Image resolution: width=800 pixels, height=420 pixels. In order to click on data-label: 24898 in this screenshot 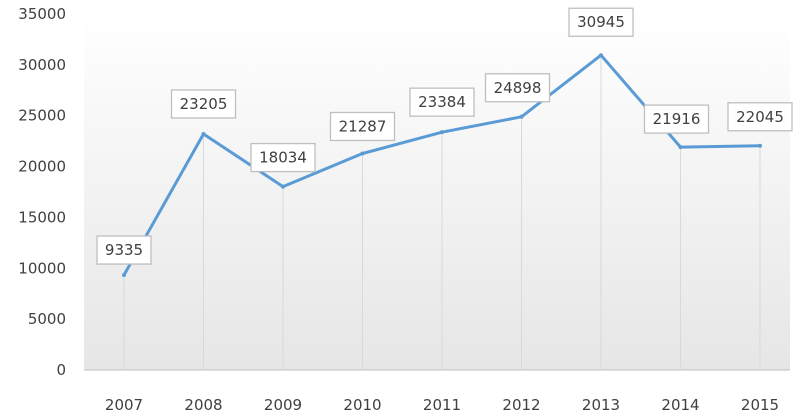, I will do `click(518, 88)`.